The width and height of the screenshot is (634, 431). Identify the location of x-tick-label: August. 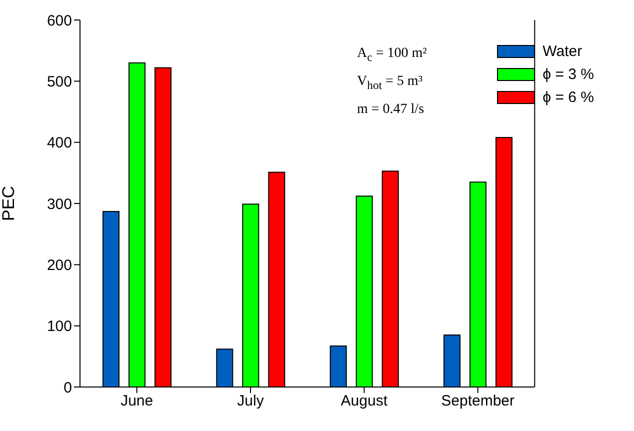
(364, 401).